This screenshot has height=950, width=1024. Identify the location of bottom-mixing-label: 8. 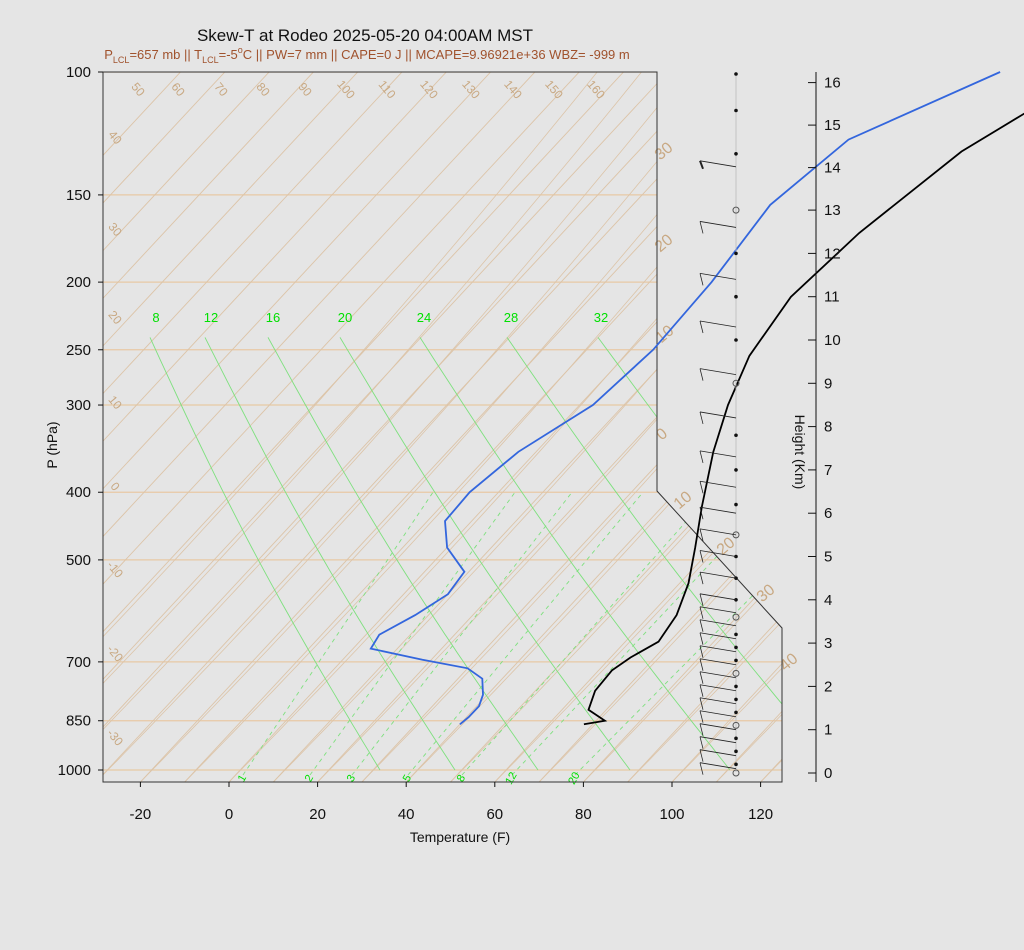
(461, 778).